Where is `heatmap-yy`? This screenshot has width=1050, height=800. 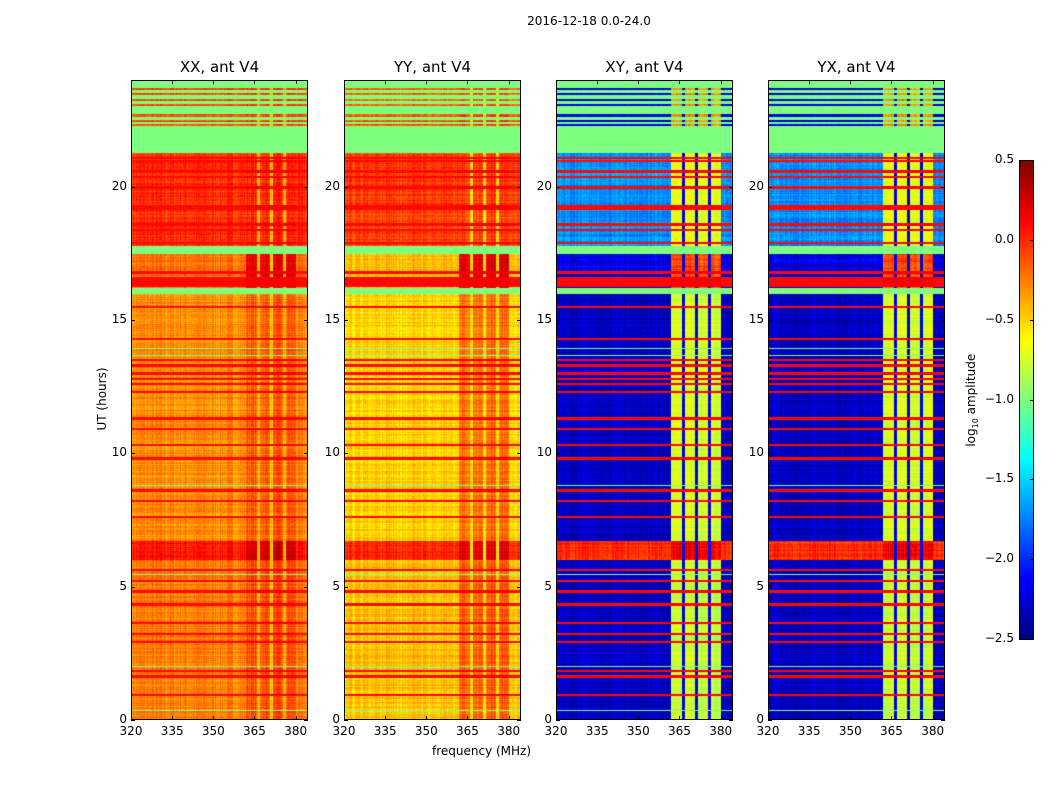 heatmap-yy is located at coordinates (432, 400).